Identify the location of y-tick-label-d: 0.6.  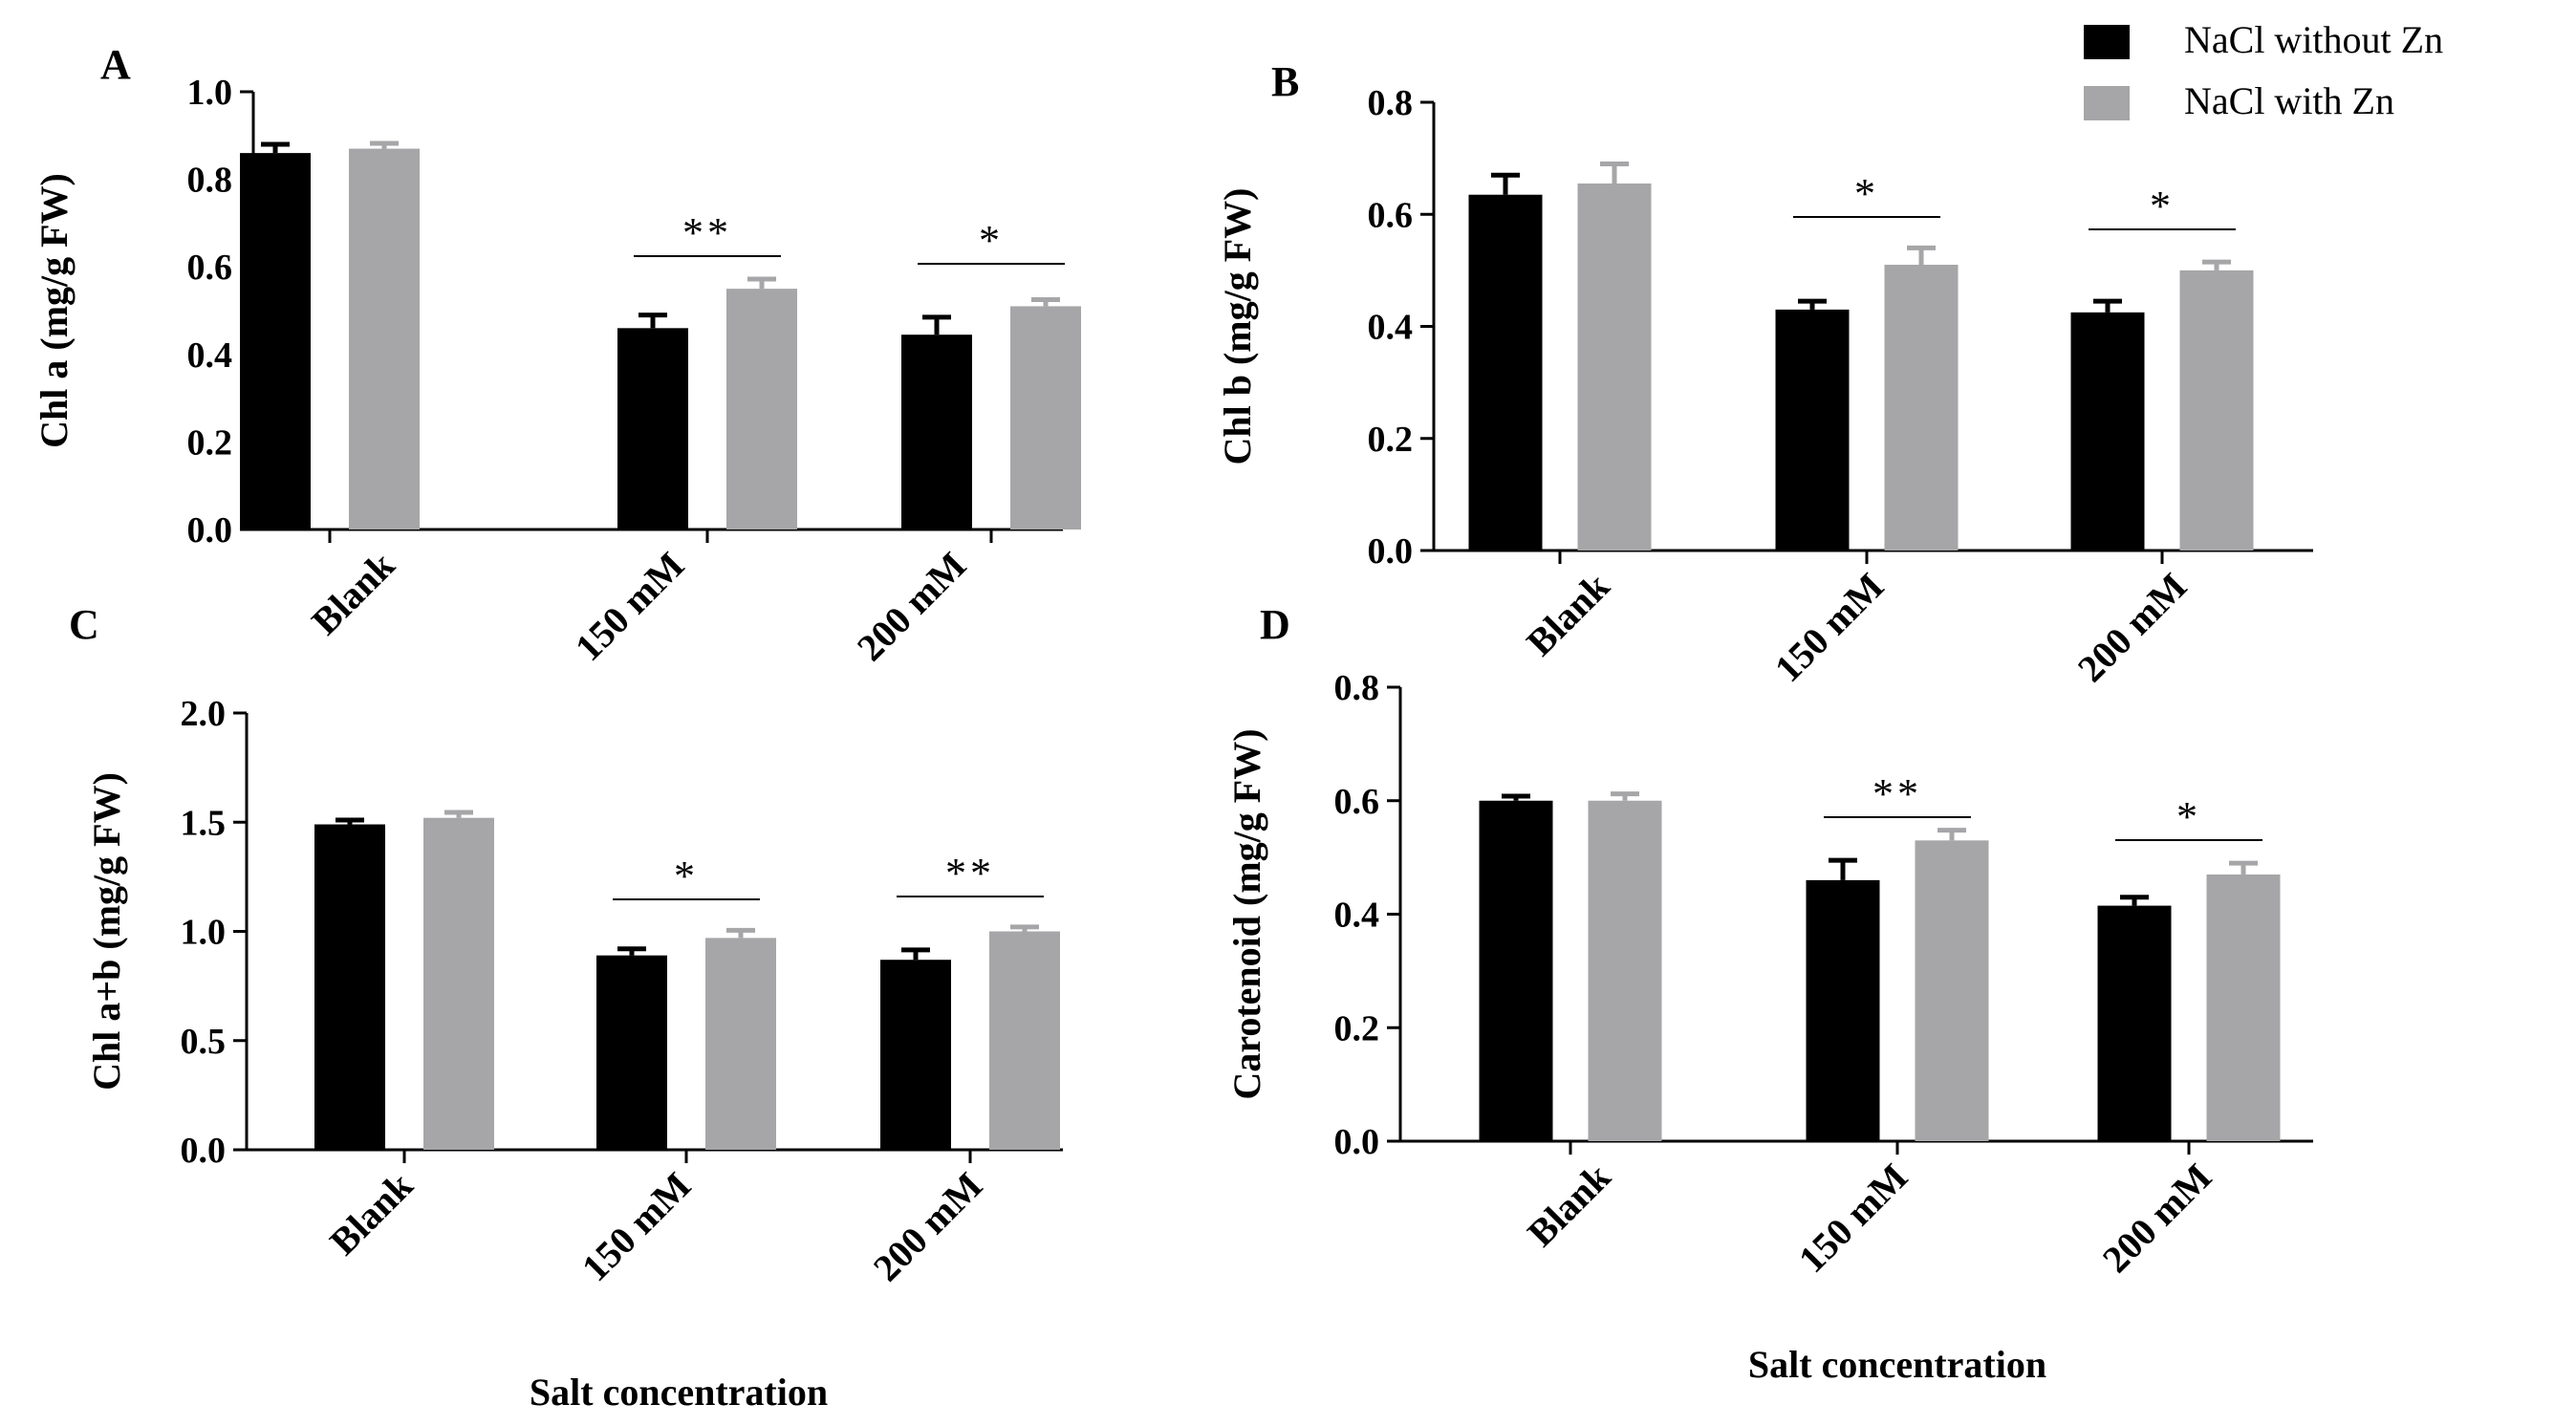
(1357, 802).